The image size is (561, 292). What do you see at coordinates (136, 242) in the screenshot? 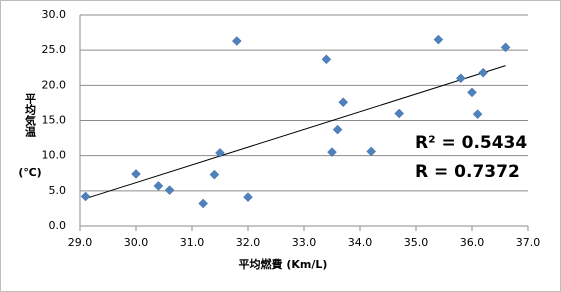
I see `x-tick-label: 30.0` at bounding box center [136, 242].